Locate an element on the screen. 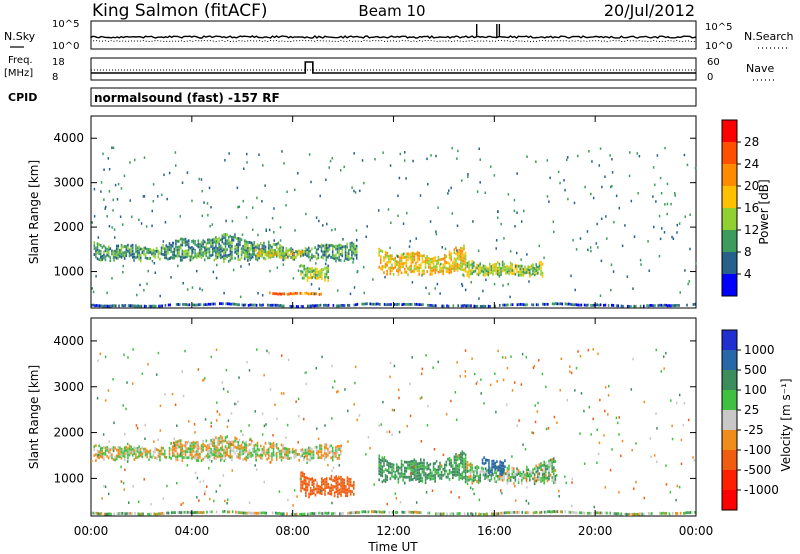 The image size is (800, 554). nave-label: Nave is located at coordinates (760, 68).